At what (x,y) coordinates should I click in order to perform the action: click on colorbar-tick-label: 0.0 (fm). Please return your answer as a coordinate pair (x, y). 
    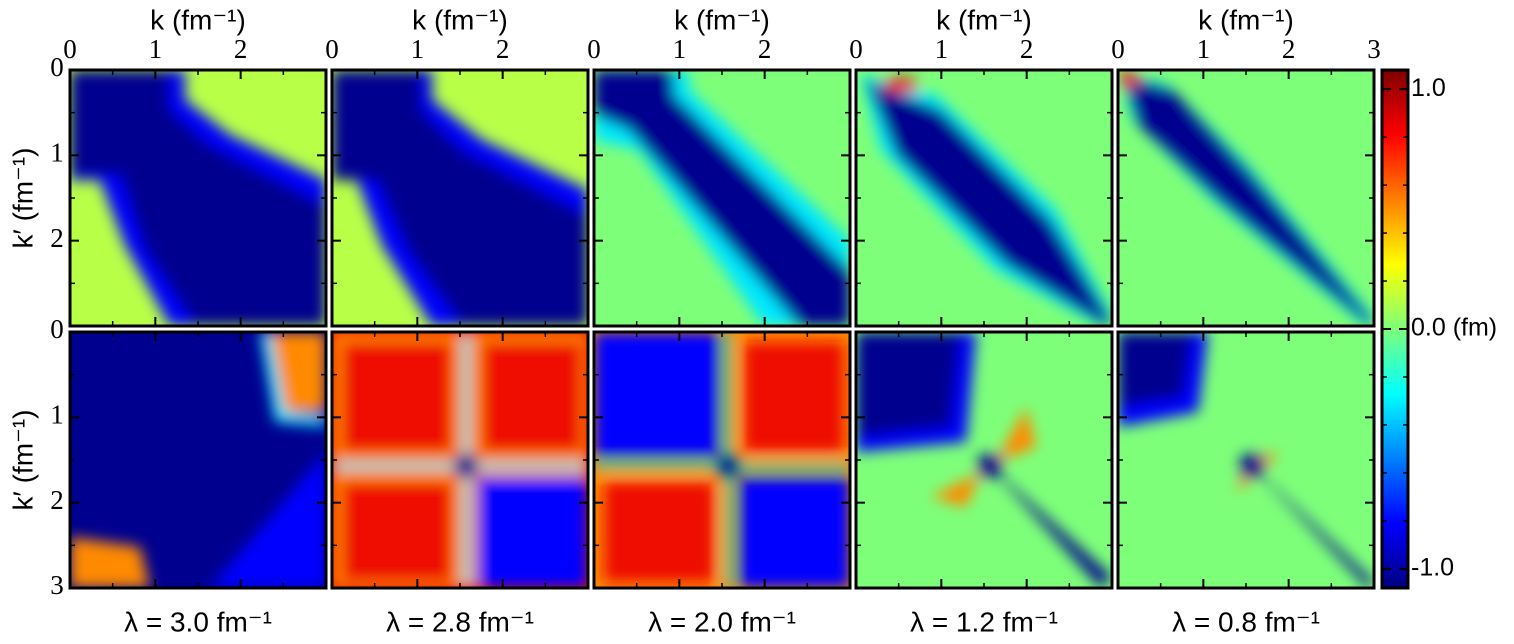
    Looking at the image, I should click on (1454, 328).